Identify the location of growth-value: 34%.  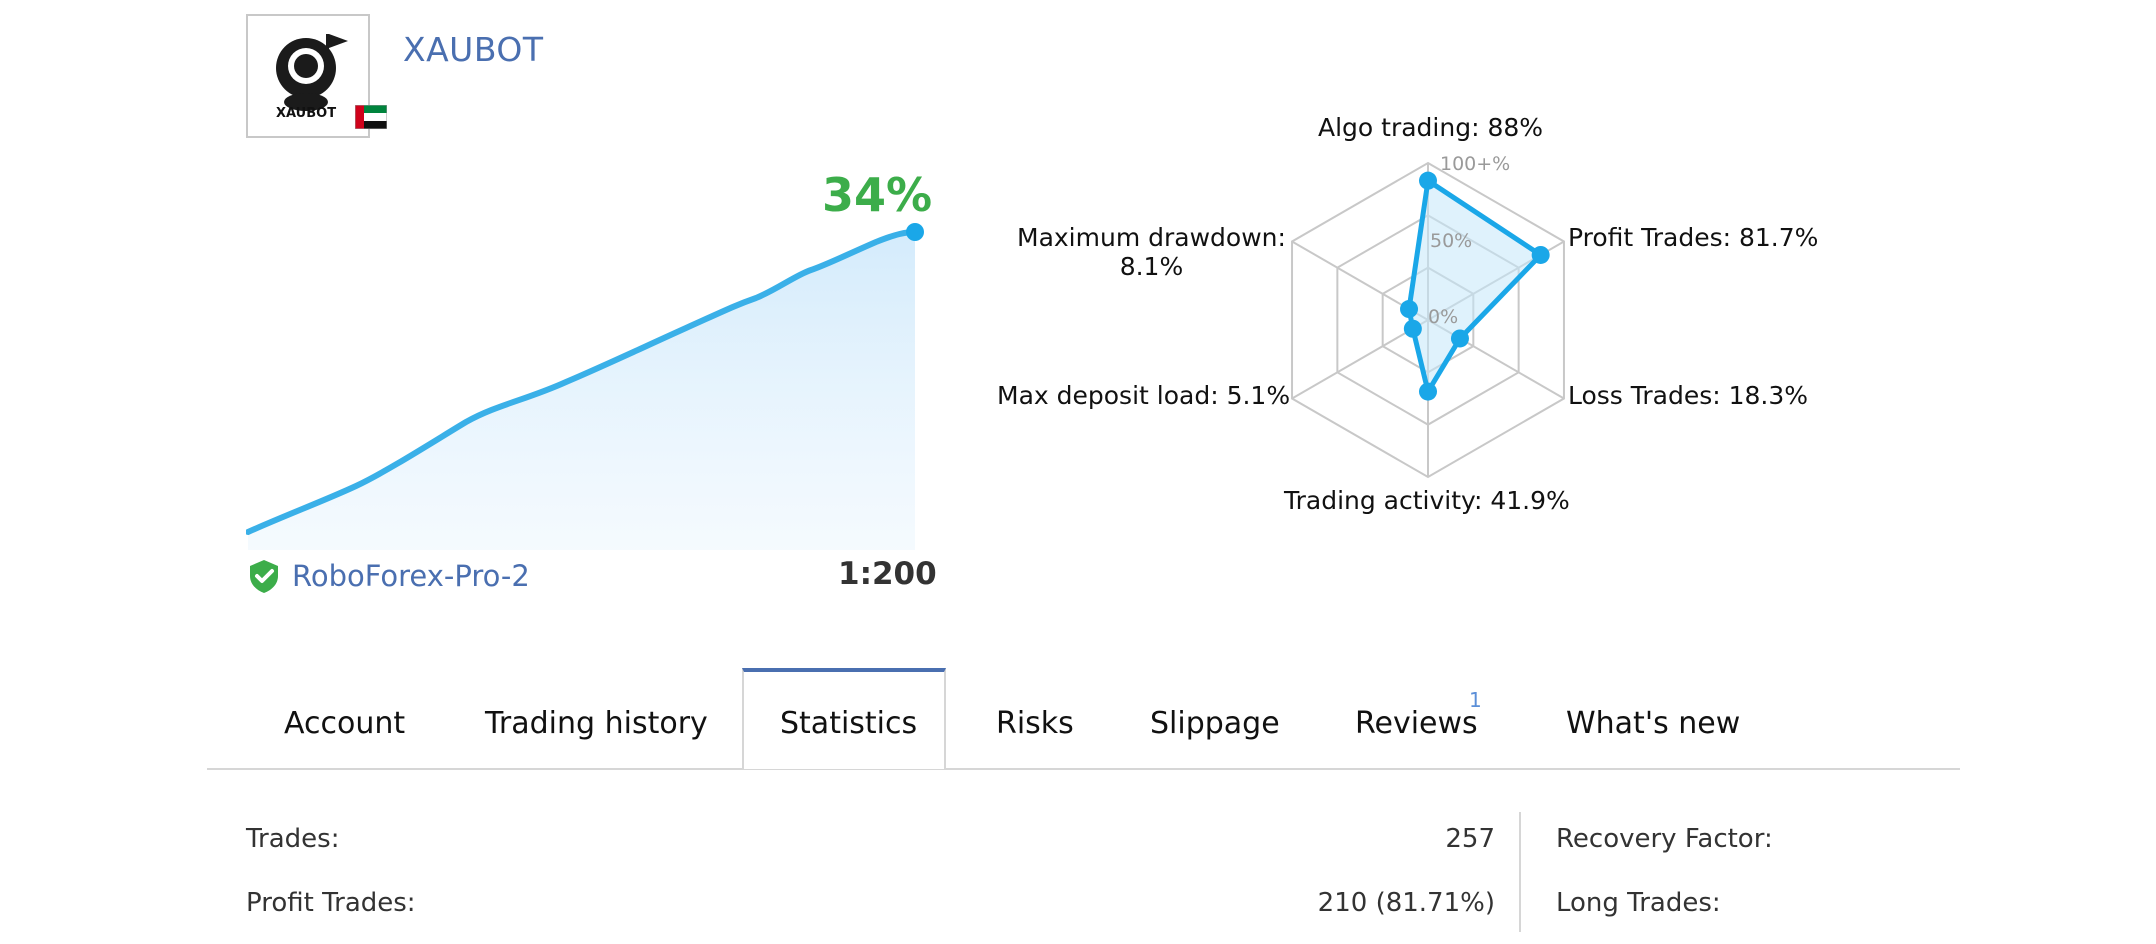
(877, 195).